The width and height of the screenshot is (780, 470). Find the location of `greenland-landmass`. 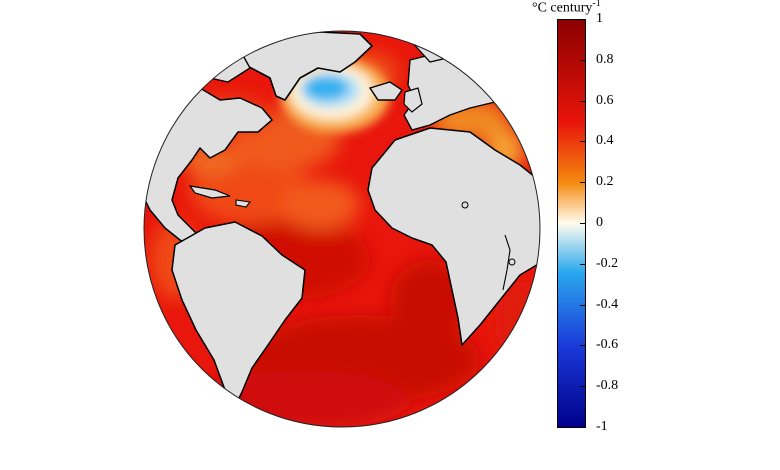

greenland-landmass is located at coordinates (306, 66).